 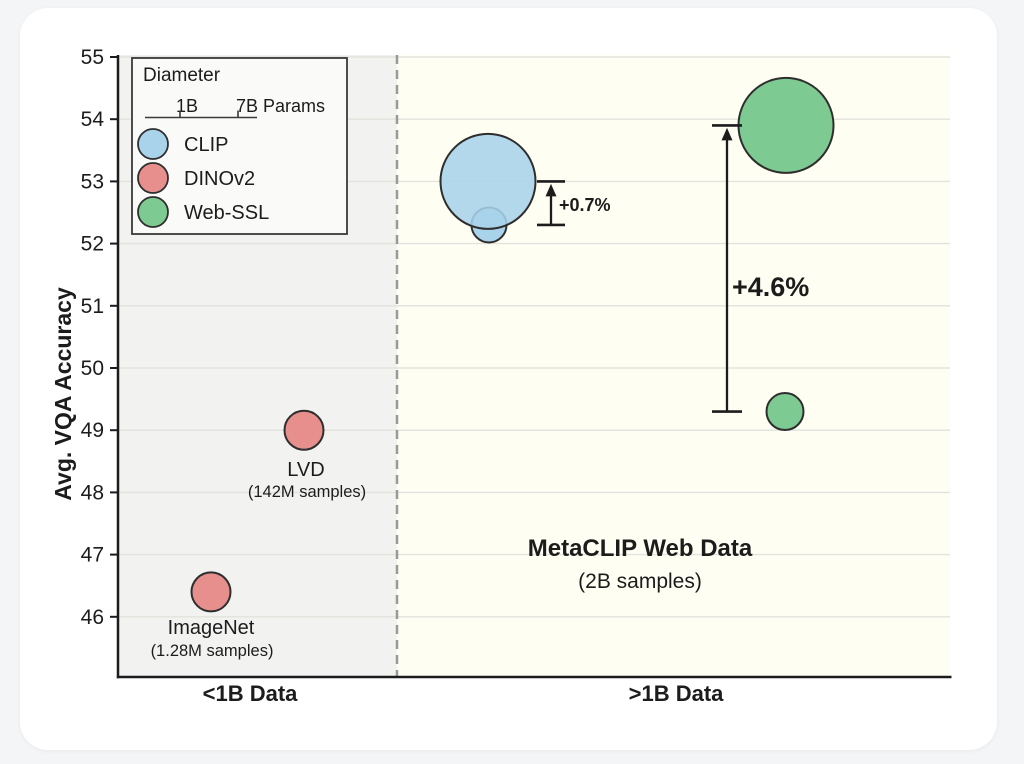 I want to click on annotation-text-4.6: +4.6%, so click(x=770, y=287).